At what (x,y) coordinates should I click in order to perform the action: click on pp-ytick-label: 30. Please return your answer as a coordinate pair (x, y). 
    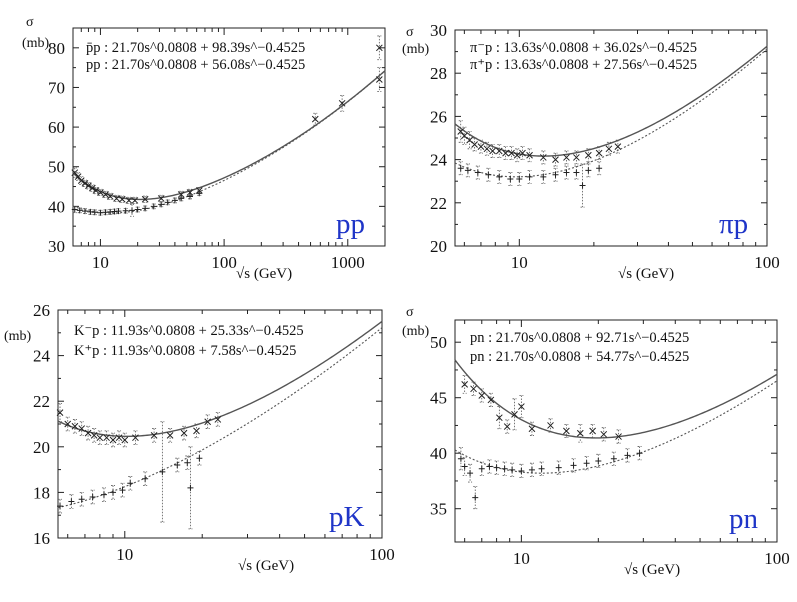
    Looking at the image, I should click on (56, 246).